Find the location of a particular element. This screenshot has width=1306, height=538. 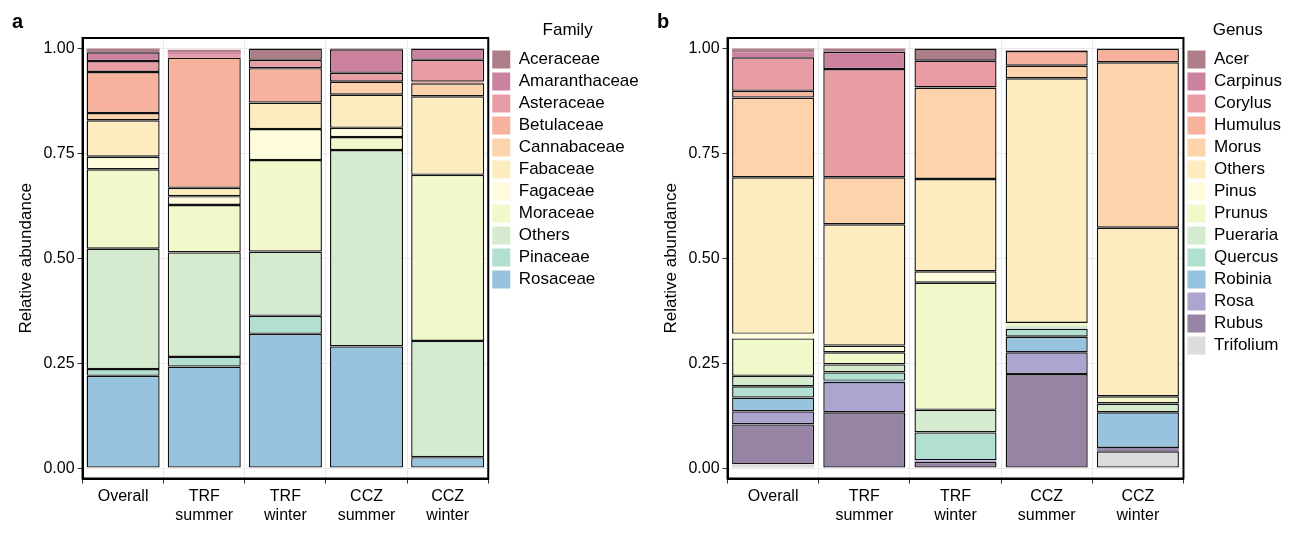

chart-title: b is located at coordinates (663, 20).